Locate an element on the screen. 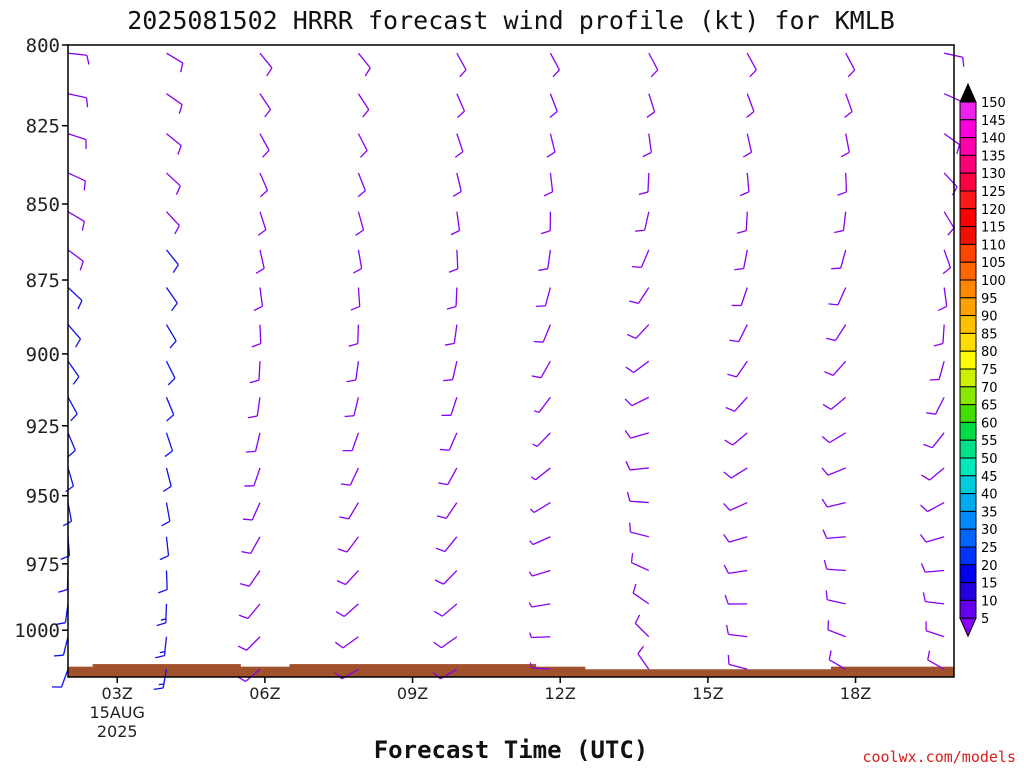 This screenshot has width=1024, height=768. terrain-fill is located at coordinates (511, 670).